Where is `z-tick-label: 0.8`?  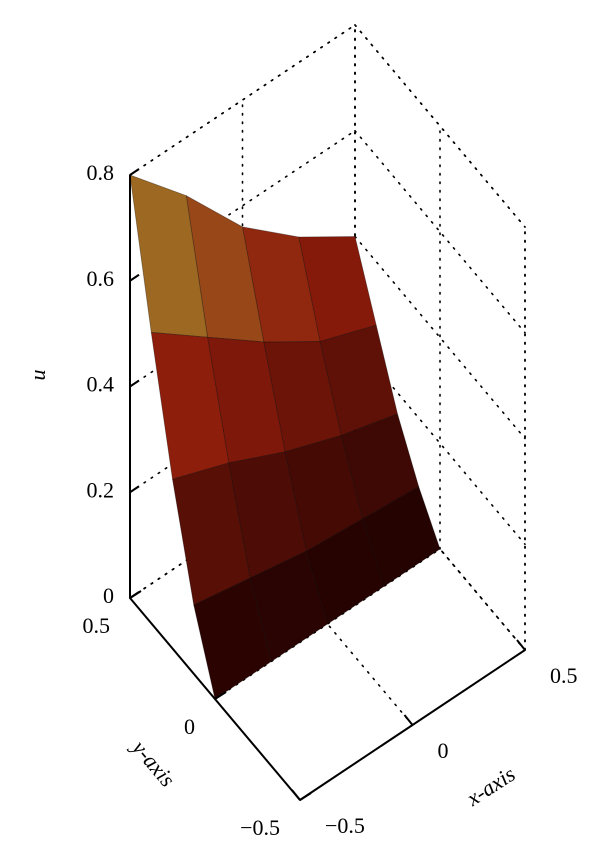
z-tick-label: 0.8 is located at coordinates (101, 172).